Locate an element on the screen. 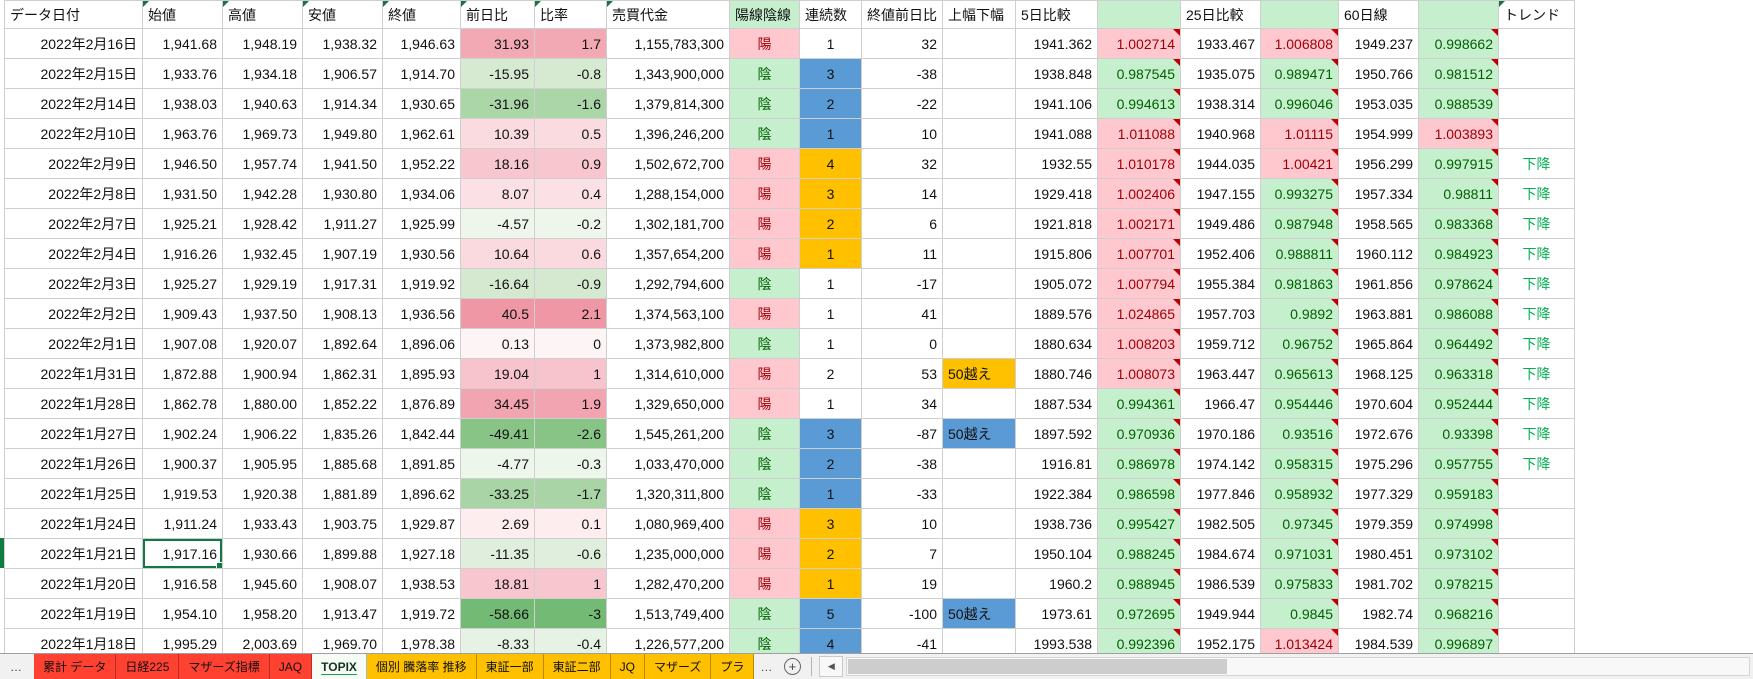 The image size is (1753, 679). cell-ratio: -0.6 is located at coordinates (570, 553).